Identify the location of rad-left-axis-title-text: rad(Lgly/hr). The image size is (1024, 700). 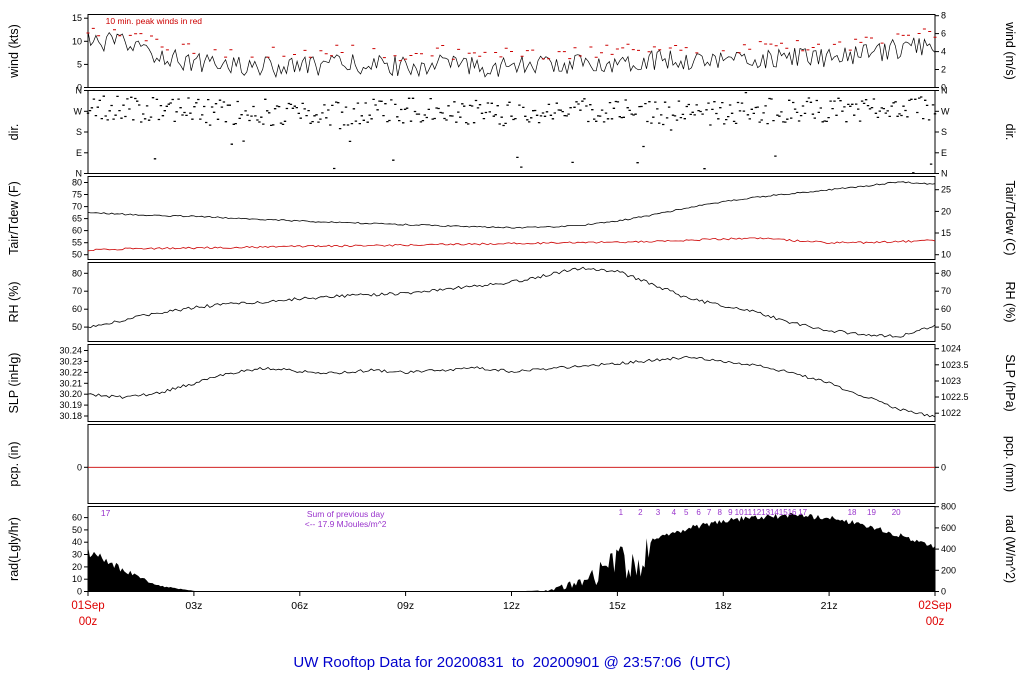
(14, 549).